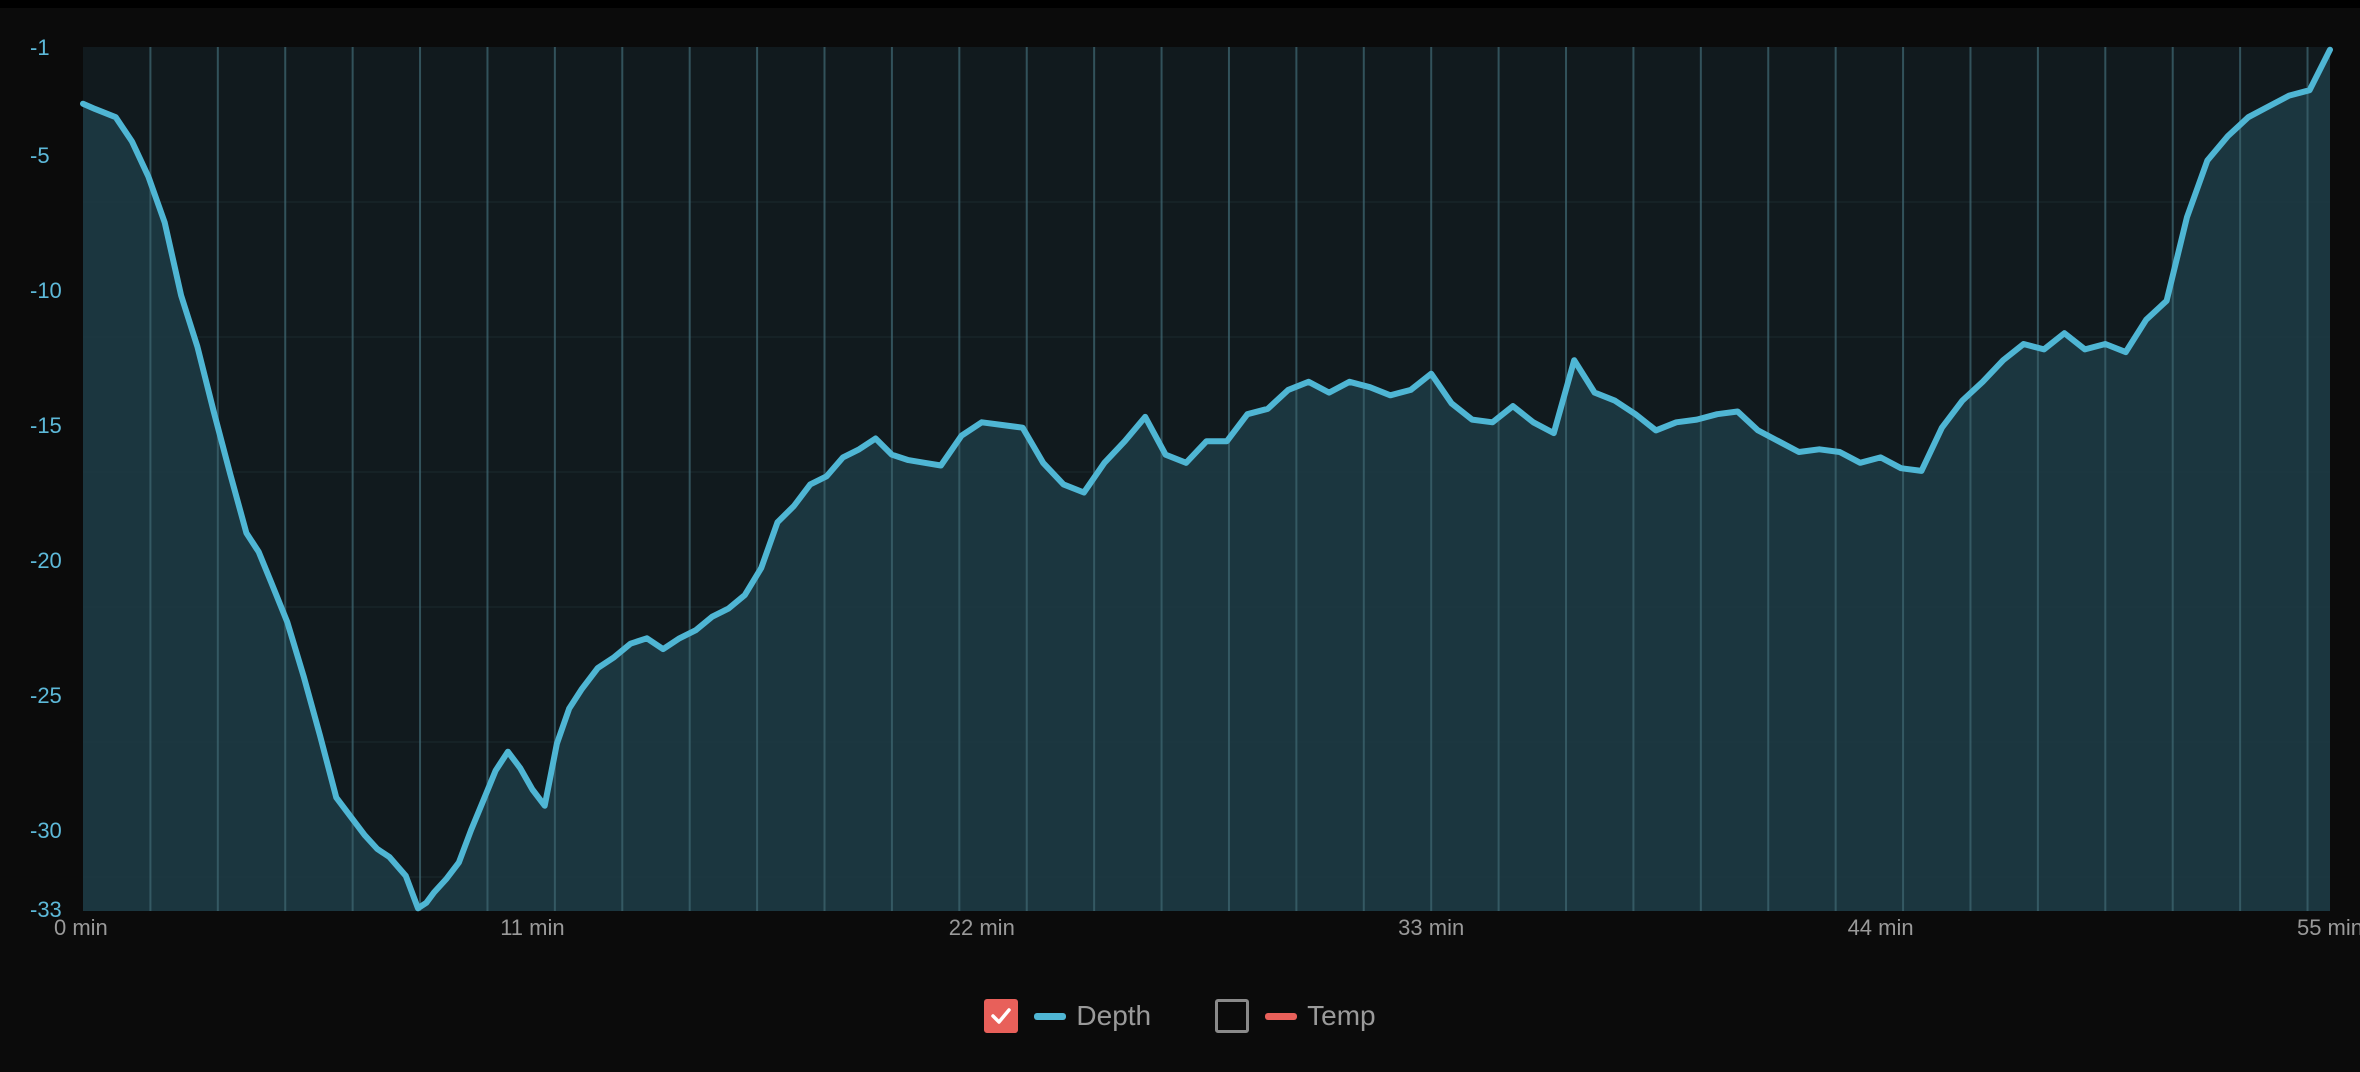  I want to click on y-tick-label: -15, so click(46, 425).